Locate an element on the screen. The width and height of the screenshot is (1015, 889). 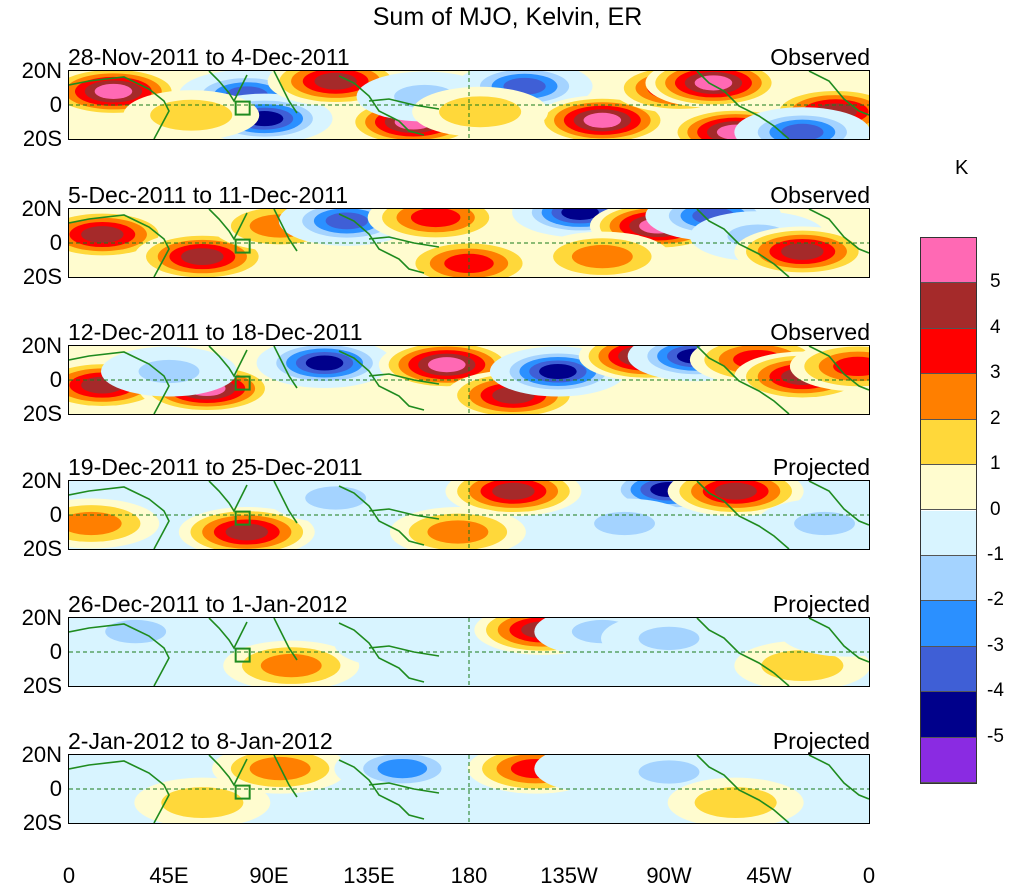
map-panel: 5-Dec-2011 to 11-Dec-2011 Observed 20N 0 20S is located at coordinates (446, 235).